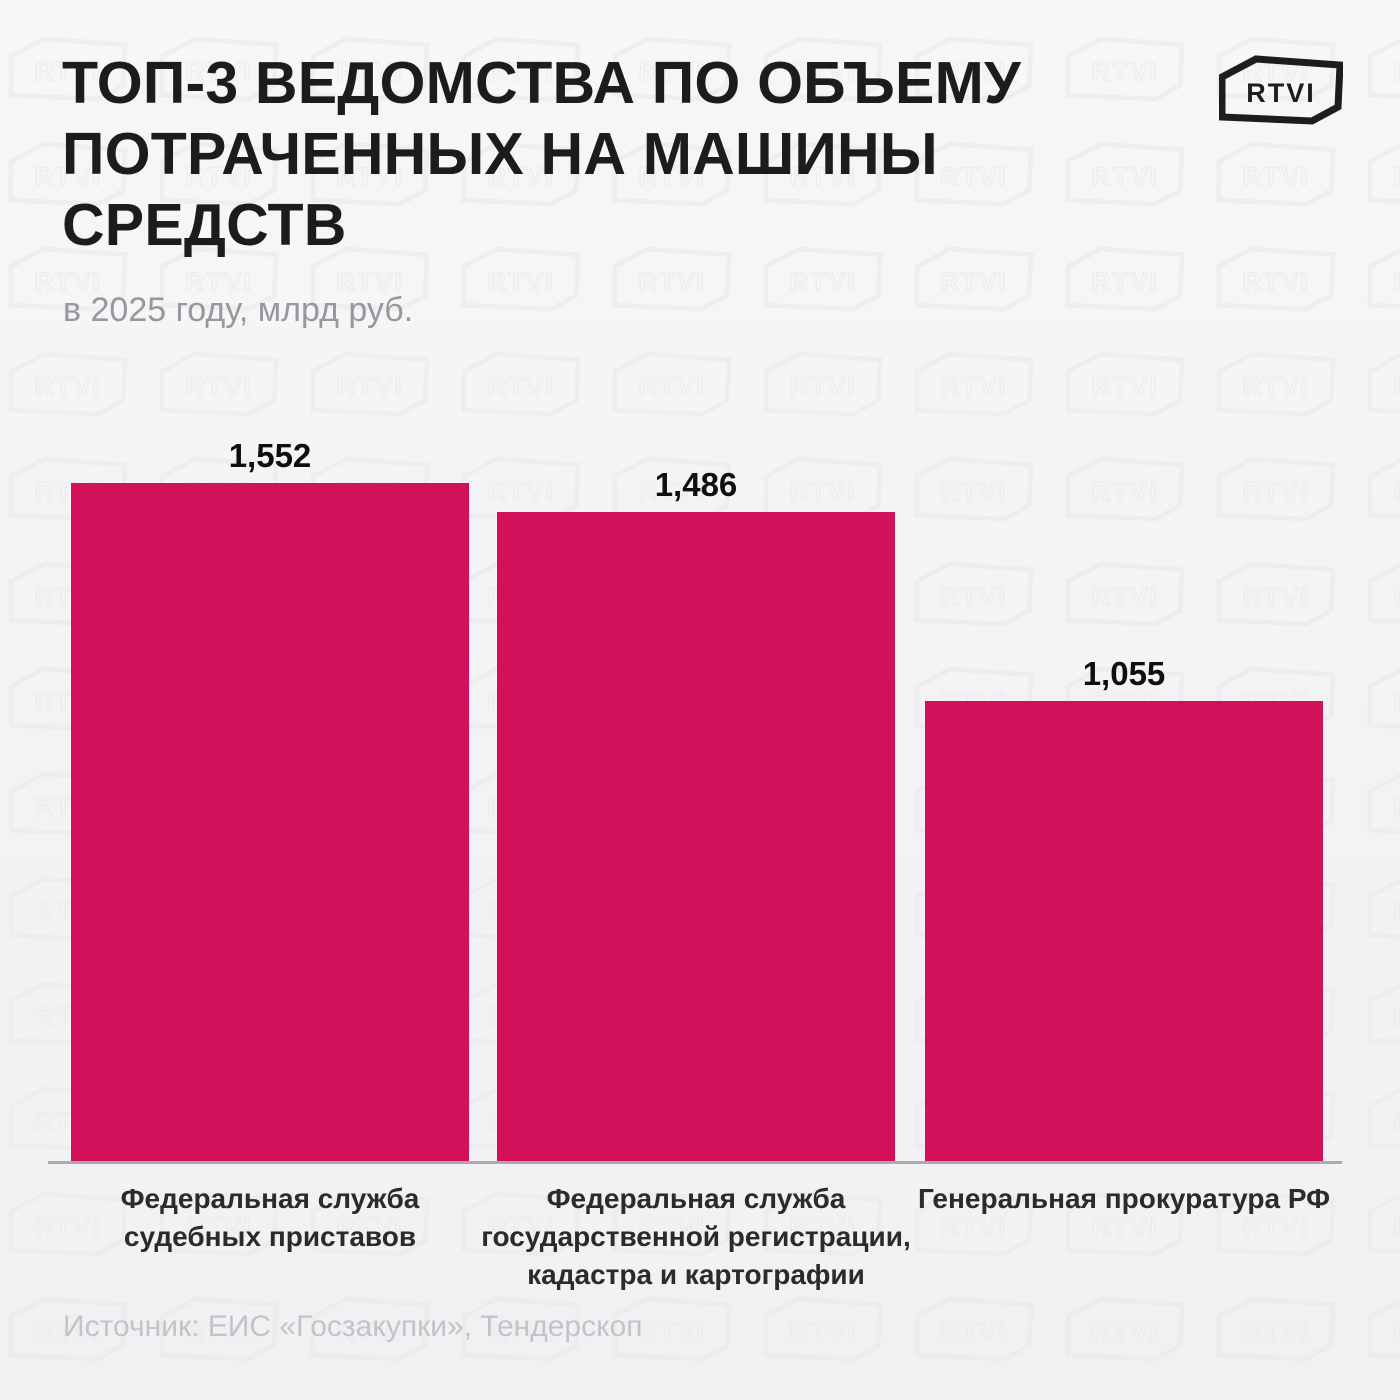  I want to click on page-title-line-3: СРЕДСТВ, so click(204, 225).